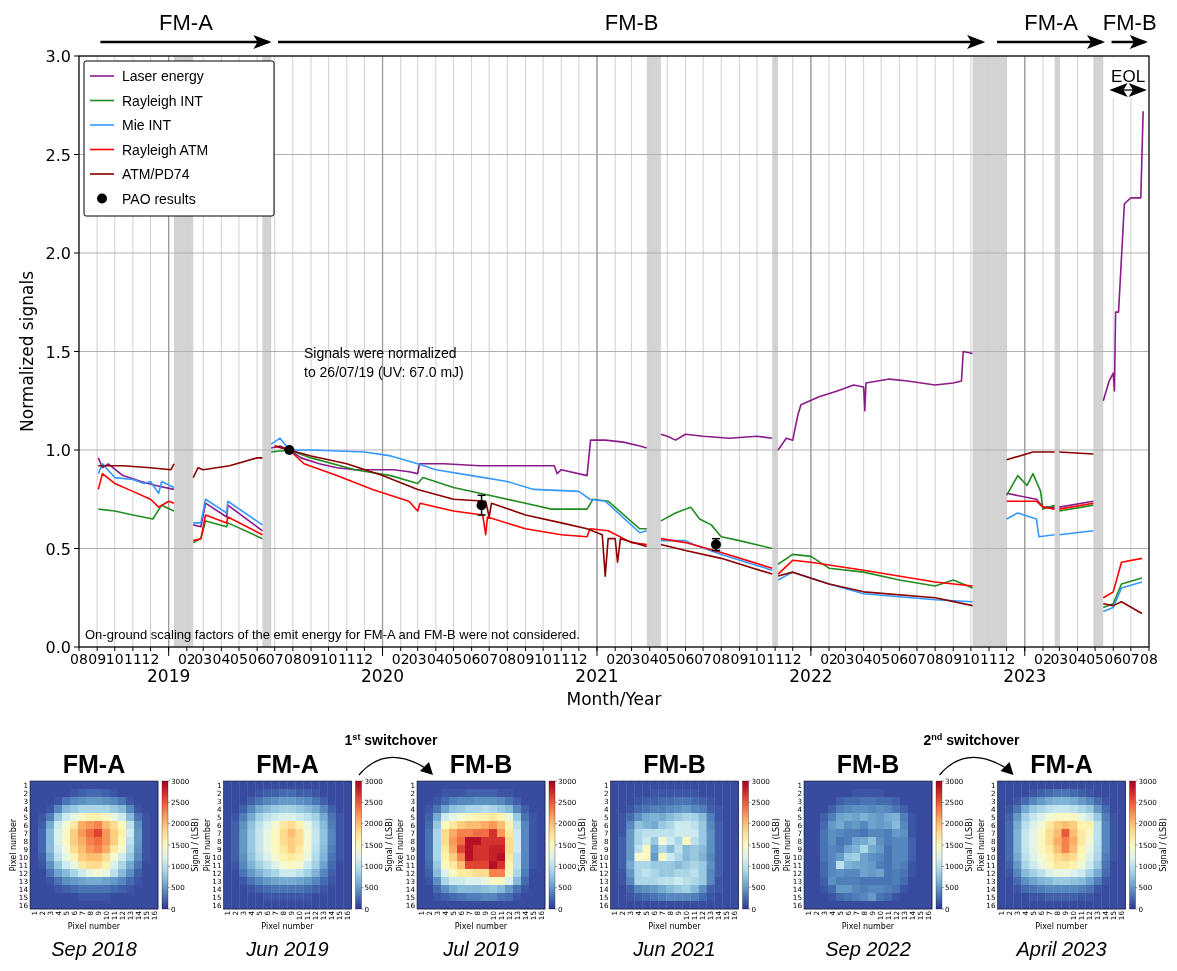 The image size is (1177, 971). What do you see at coordinates (1025, 676) in the screenshot?
I see `x2-tick-label: 2023` at bounding box center [1025, 676].